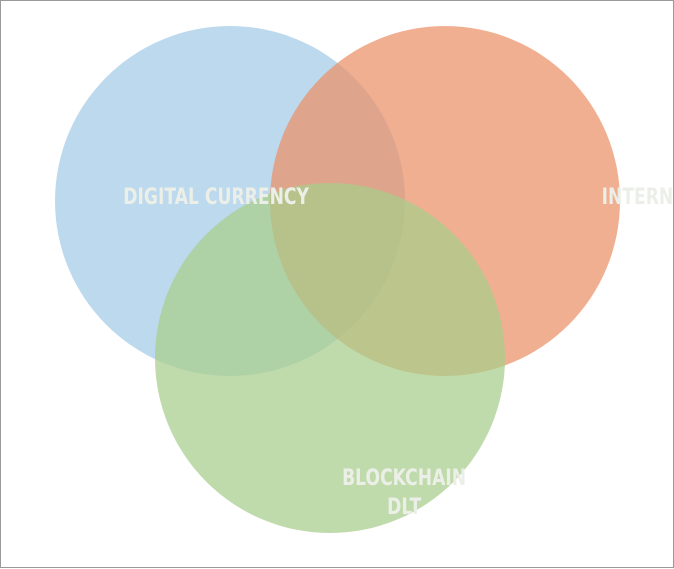  I want to click on label-internet: INTERNET, so click(638, 197).